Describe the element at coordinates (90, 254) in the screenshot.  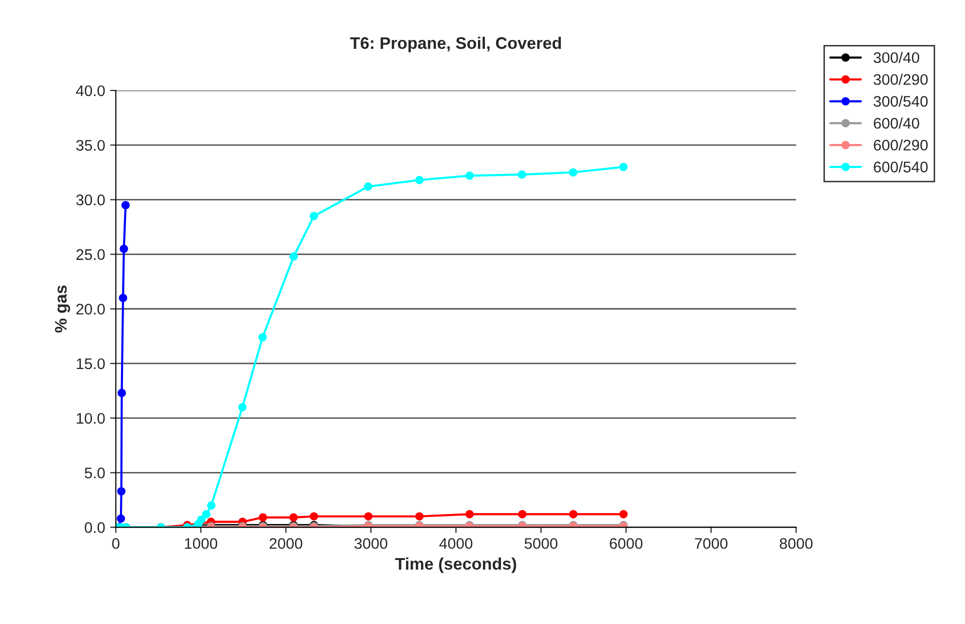
I see `y-tick-label: 25.0` at that location.